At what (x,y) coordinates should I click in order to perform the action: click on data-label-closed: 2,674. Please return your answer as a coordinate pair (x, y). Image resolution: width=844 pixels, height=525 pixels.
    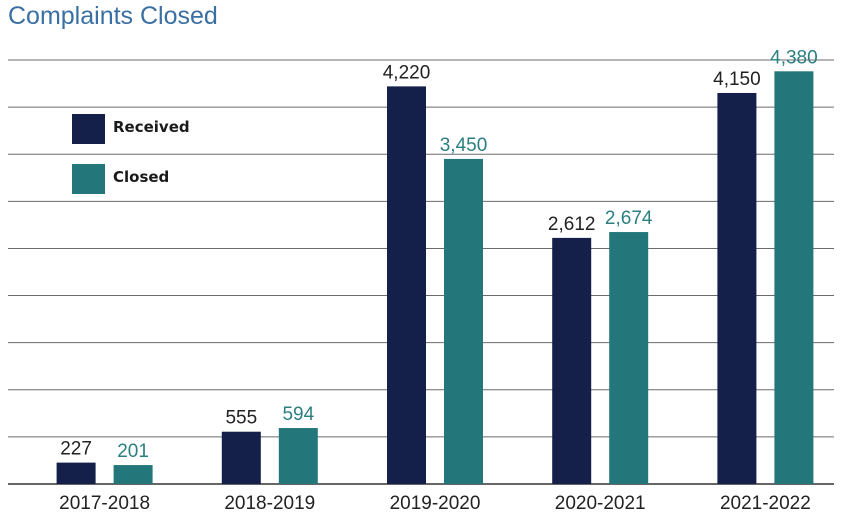
    Looking at the image, I should click on (629, 218).